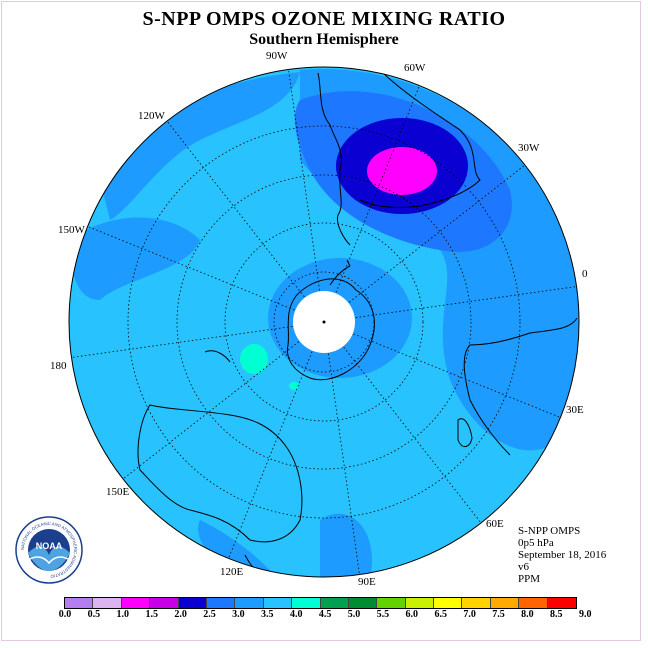  Describe the element at coordinates (465, 432) in the screenshot. I see `coast-madagascar` at that location.